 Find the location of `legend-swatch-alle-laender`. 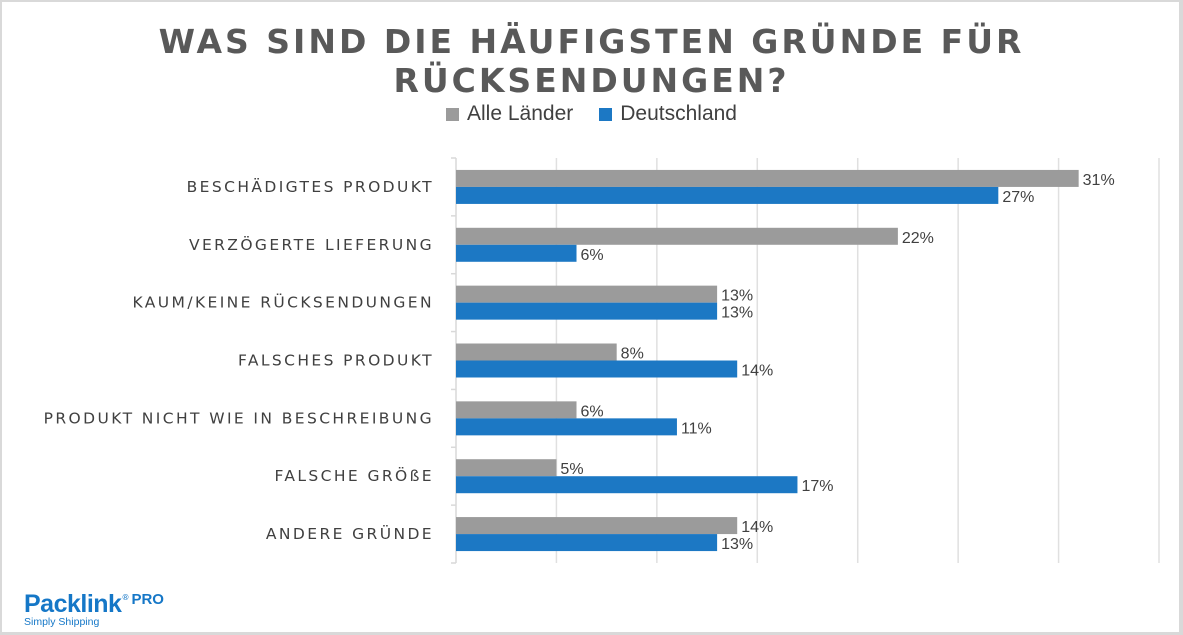

legend-swatch-alle-laender is located at coordinates (452, 114).